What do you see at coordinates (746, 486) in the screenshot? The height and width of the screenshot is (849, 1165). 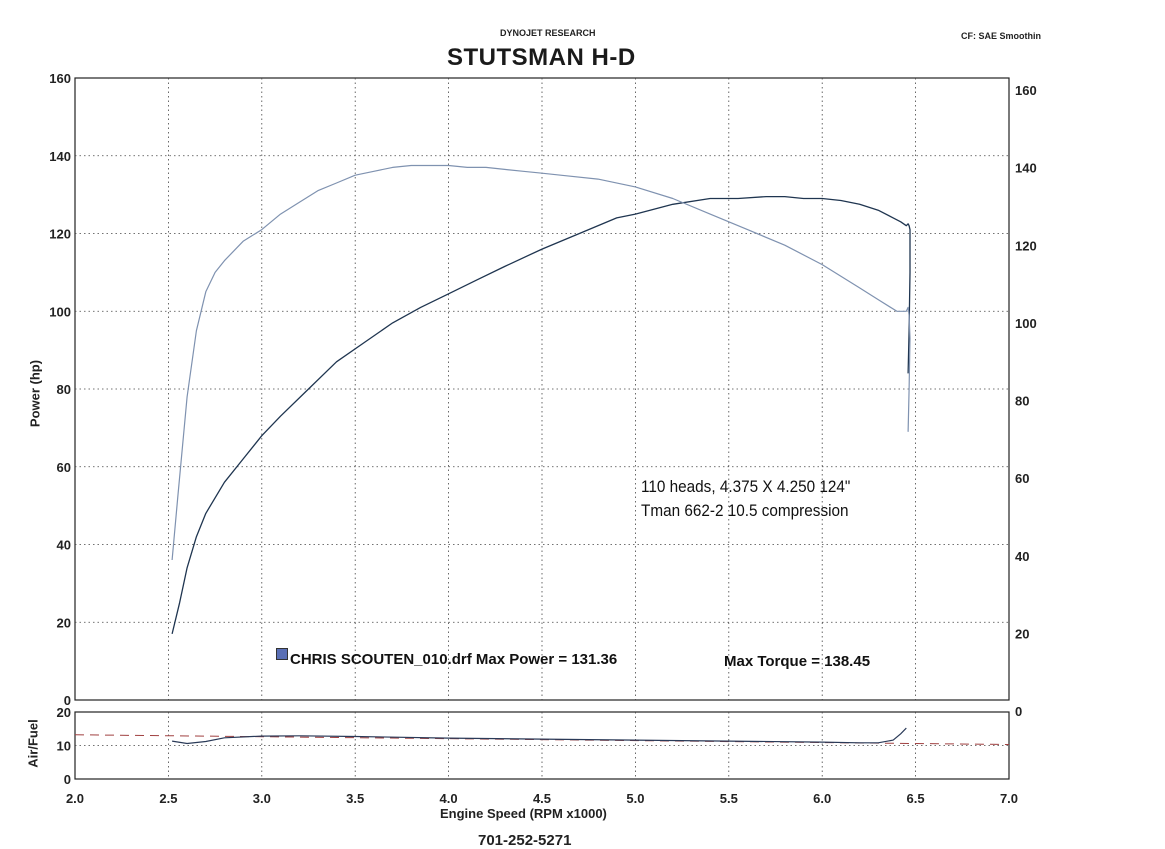 I see `engine-spec-line1: 110 heads, 4.375 X 4.250 124"` at bounding box center [746, 486].